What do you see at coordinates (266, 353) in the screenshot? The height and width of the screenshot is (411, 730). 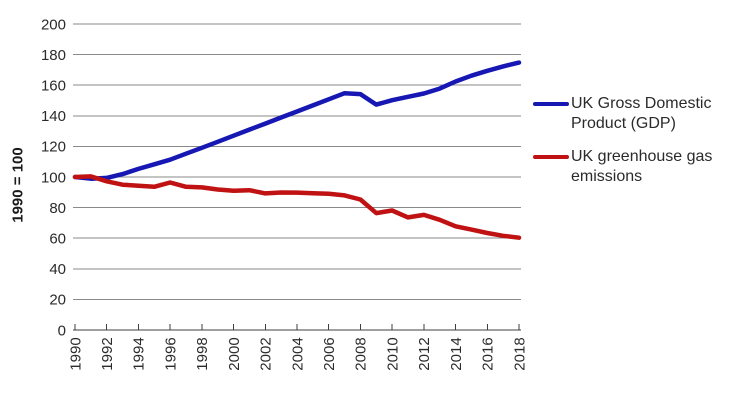 I see `x-tick-label: 2002` at bounding box center [266, 353].